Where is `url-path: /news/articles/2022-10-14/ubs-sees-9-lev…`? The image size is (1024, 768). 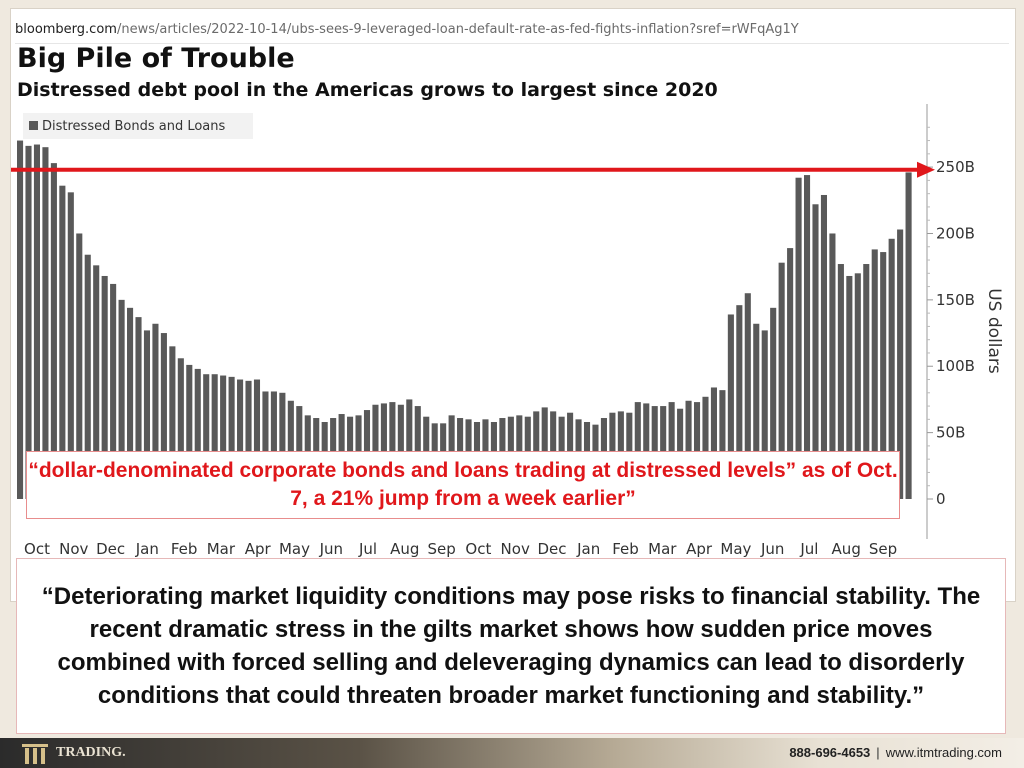
url-path: /news/articles/2022-10-14/ubs-sees-9-lev… is located at coordinates (457, 29).